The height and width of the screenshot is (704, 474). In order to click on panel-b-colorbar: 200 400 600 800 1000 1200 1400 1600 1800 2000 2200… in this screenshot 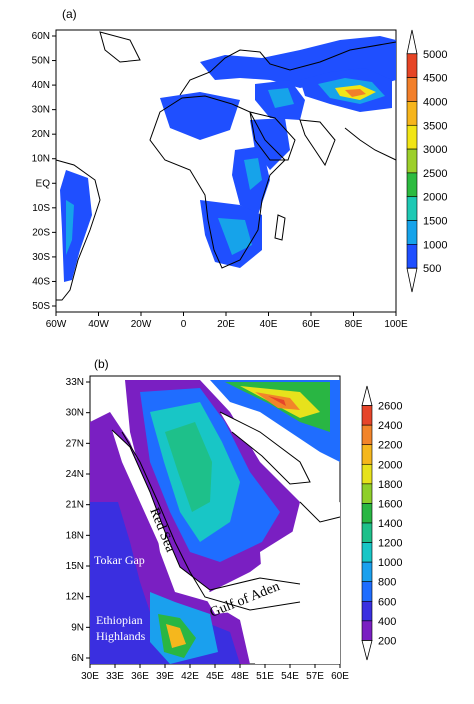, I will do `click(381, 523)`.